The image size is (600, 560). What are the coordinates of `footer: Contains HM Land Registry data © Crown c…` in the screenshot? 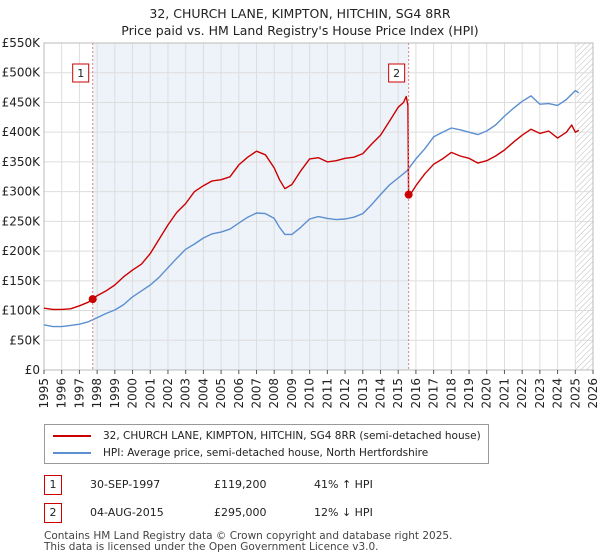 It's located at (248, 542).